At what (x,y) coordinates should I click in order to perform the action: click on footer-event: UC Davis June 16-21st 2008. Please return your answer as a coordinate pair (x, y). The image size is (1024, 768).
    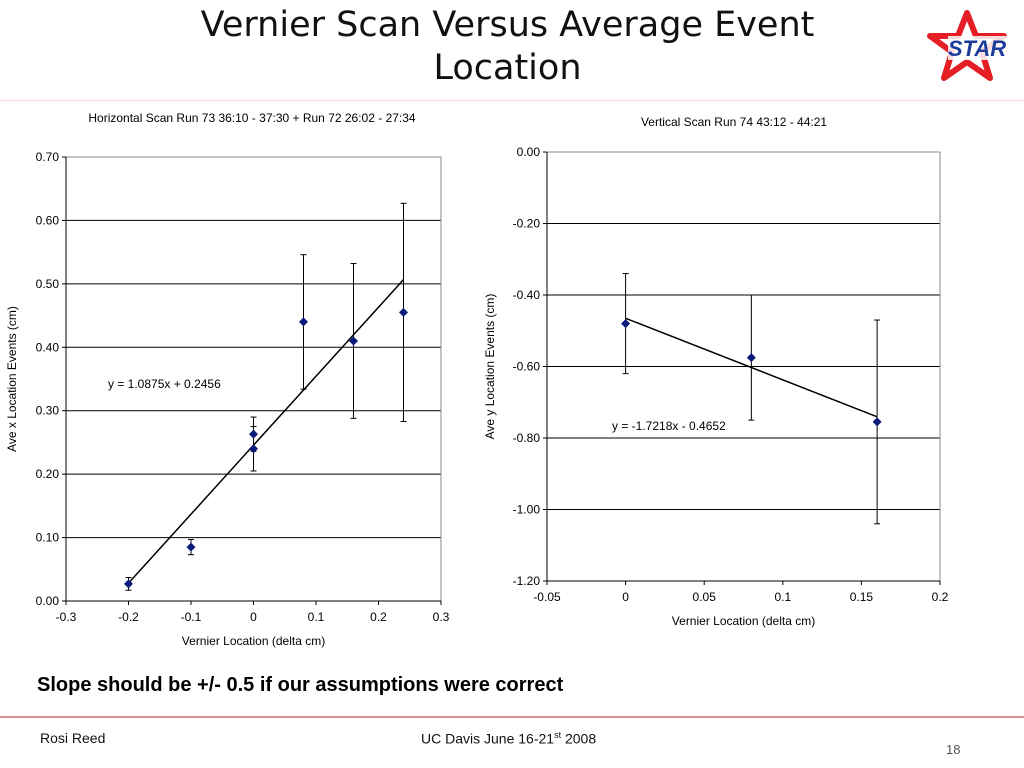
    Looking at the image, I should click on (508, 738).